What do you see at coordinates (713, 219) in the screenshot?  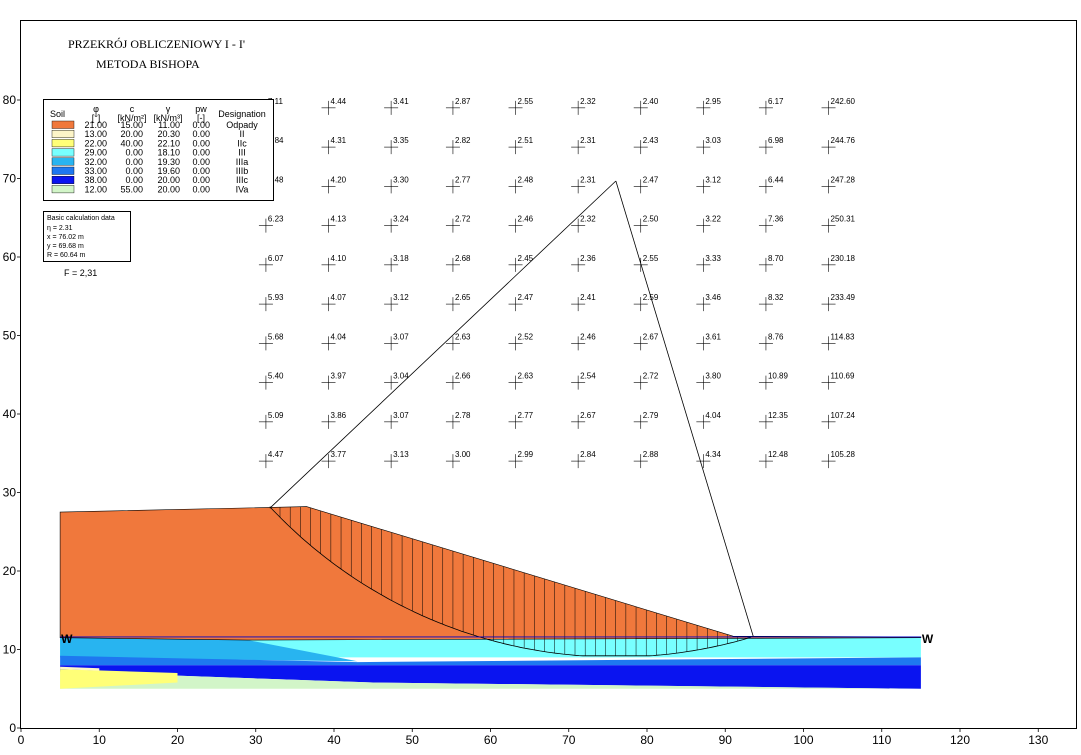 I see `grid-value: 3.22` at bounding box center [713, 219].